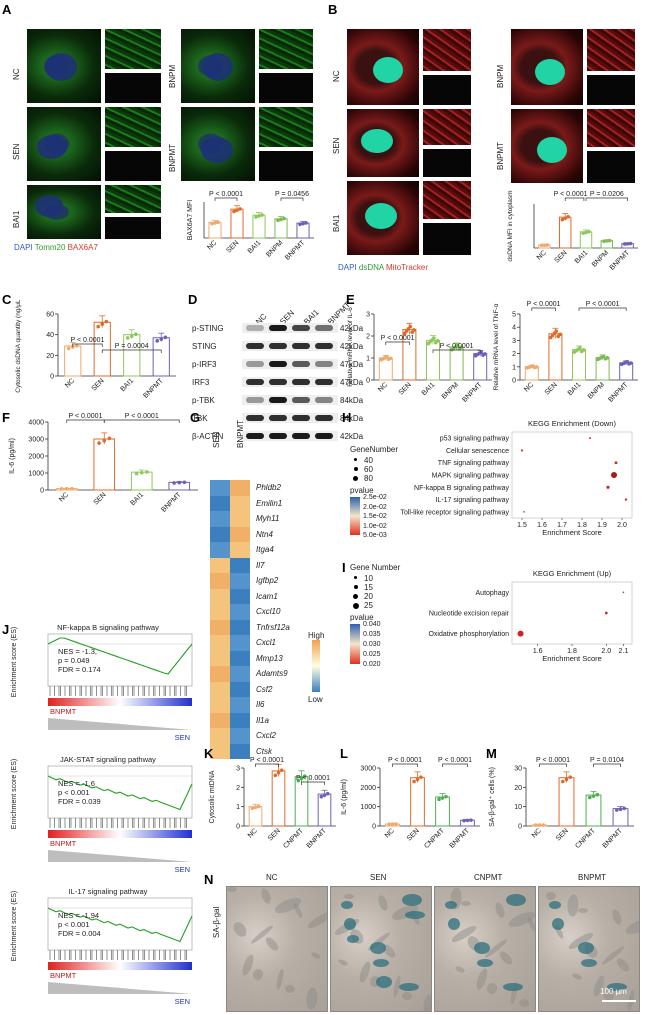 Image resolution: width=649 pixels, height=1015 pixels. I want to click on micrograph-a-nc-zoom, so click(133, 49).